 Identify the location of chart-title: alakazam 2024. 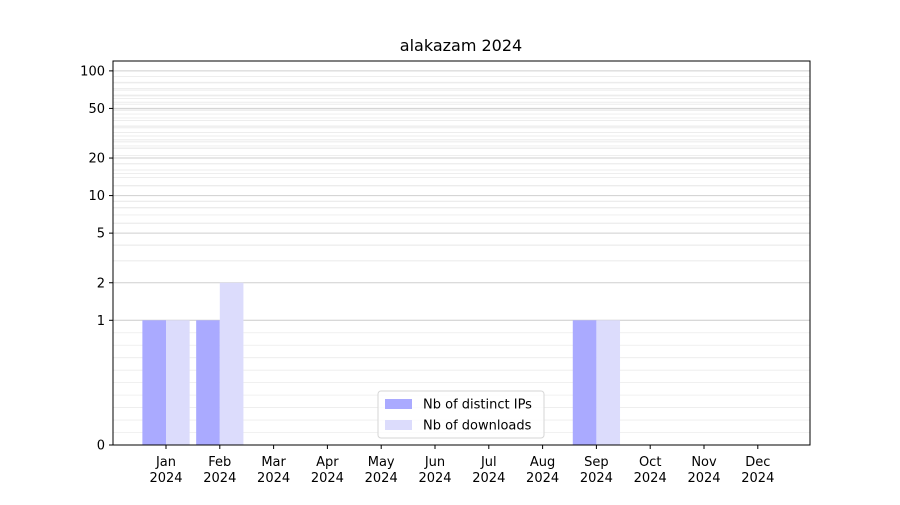
(461, 45).